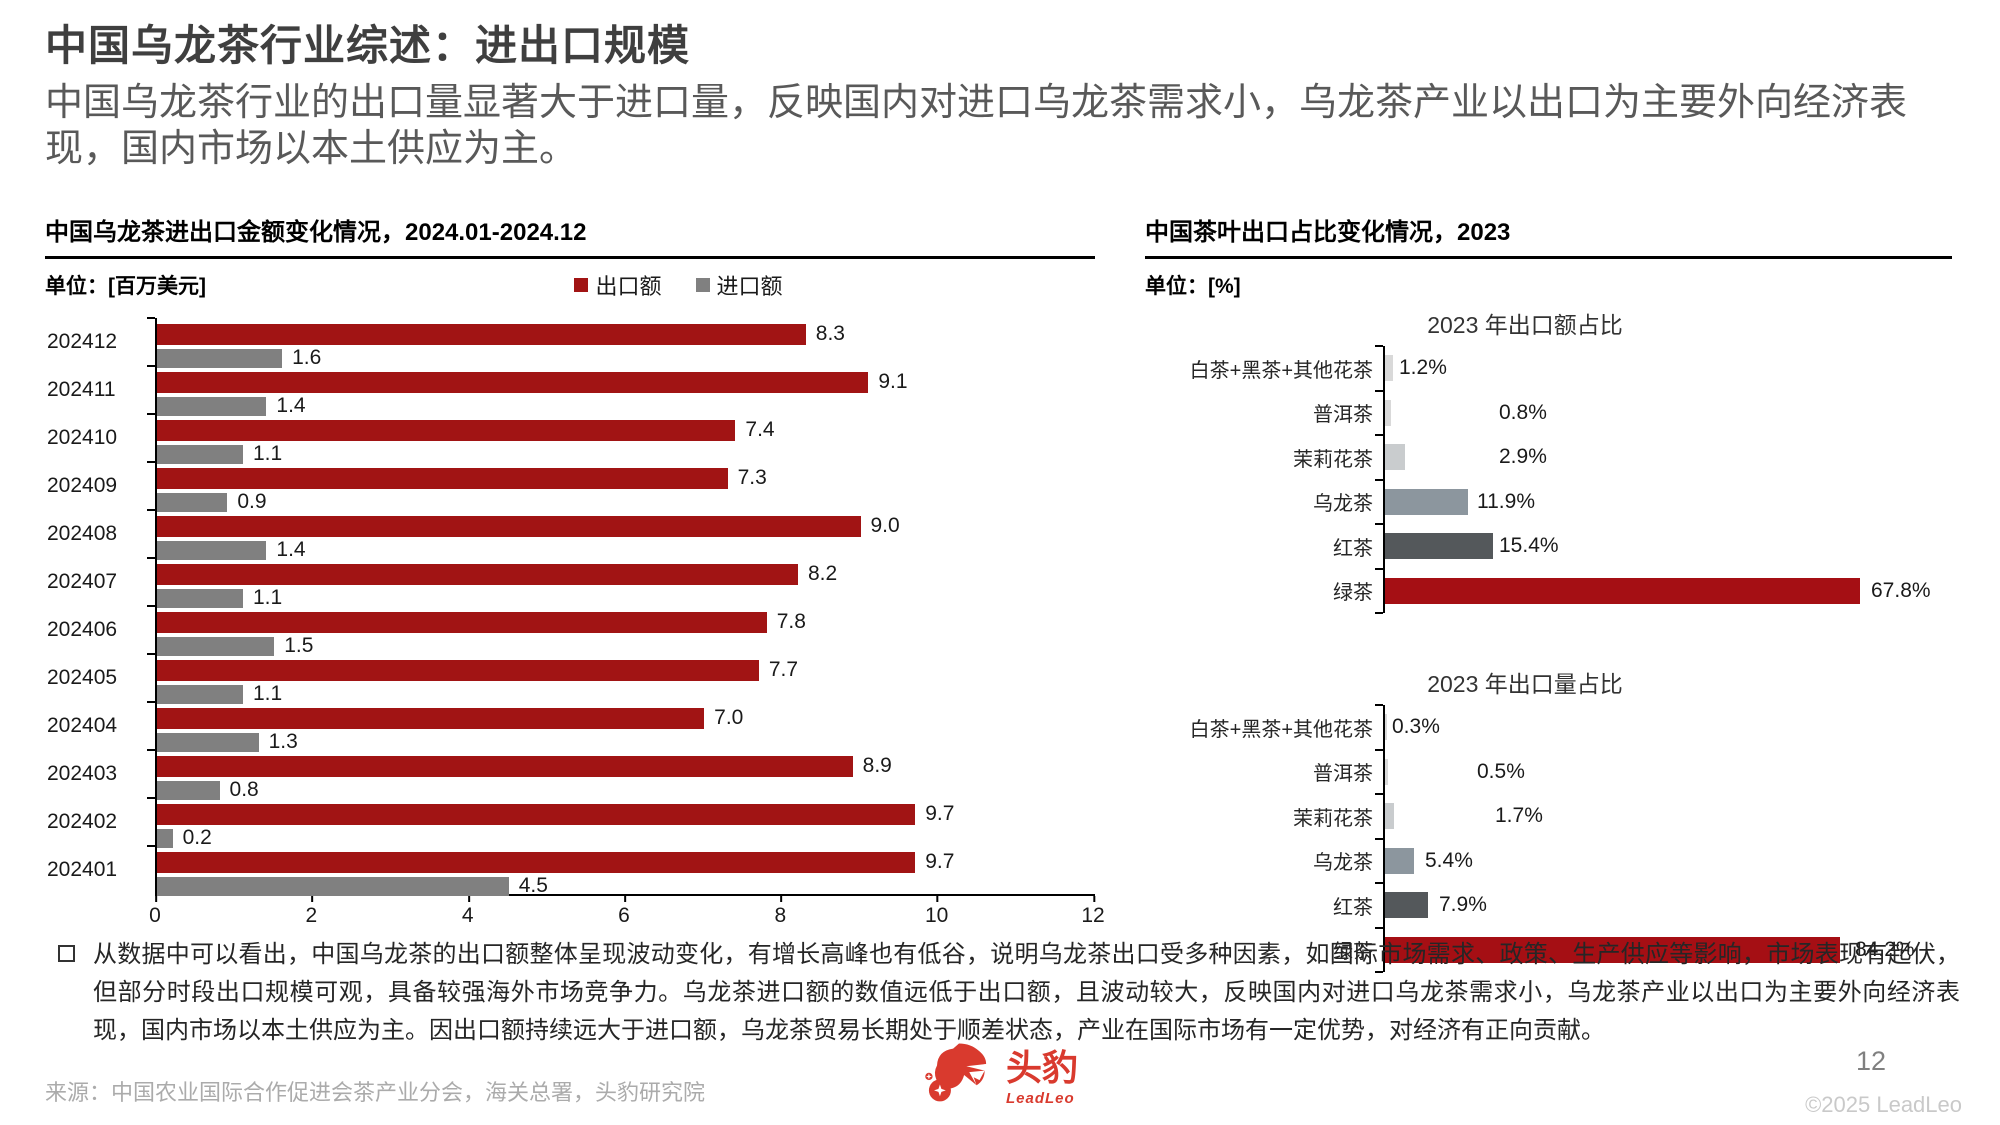 Image resolution: width=2000 pixels, height=1125 pixels. Describe the element at coordinates (1548, 457) in the screenshot. I see `share-chart-row: 茉莉花茶 2.9%` at that location.